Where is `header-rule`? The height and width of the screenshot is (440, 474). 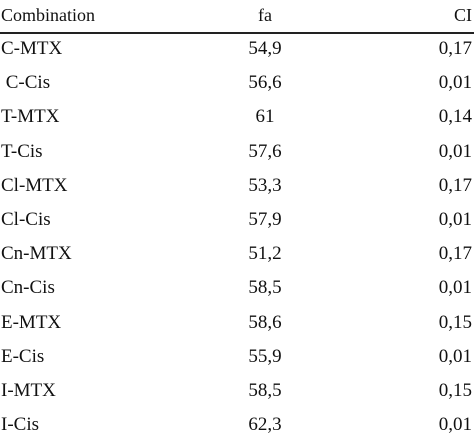
header-rule is located at coordinates (237, 33).